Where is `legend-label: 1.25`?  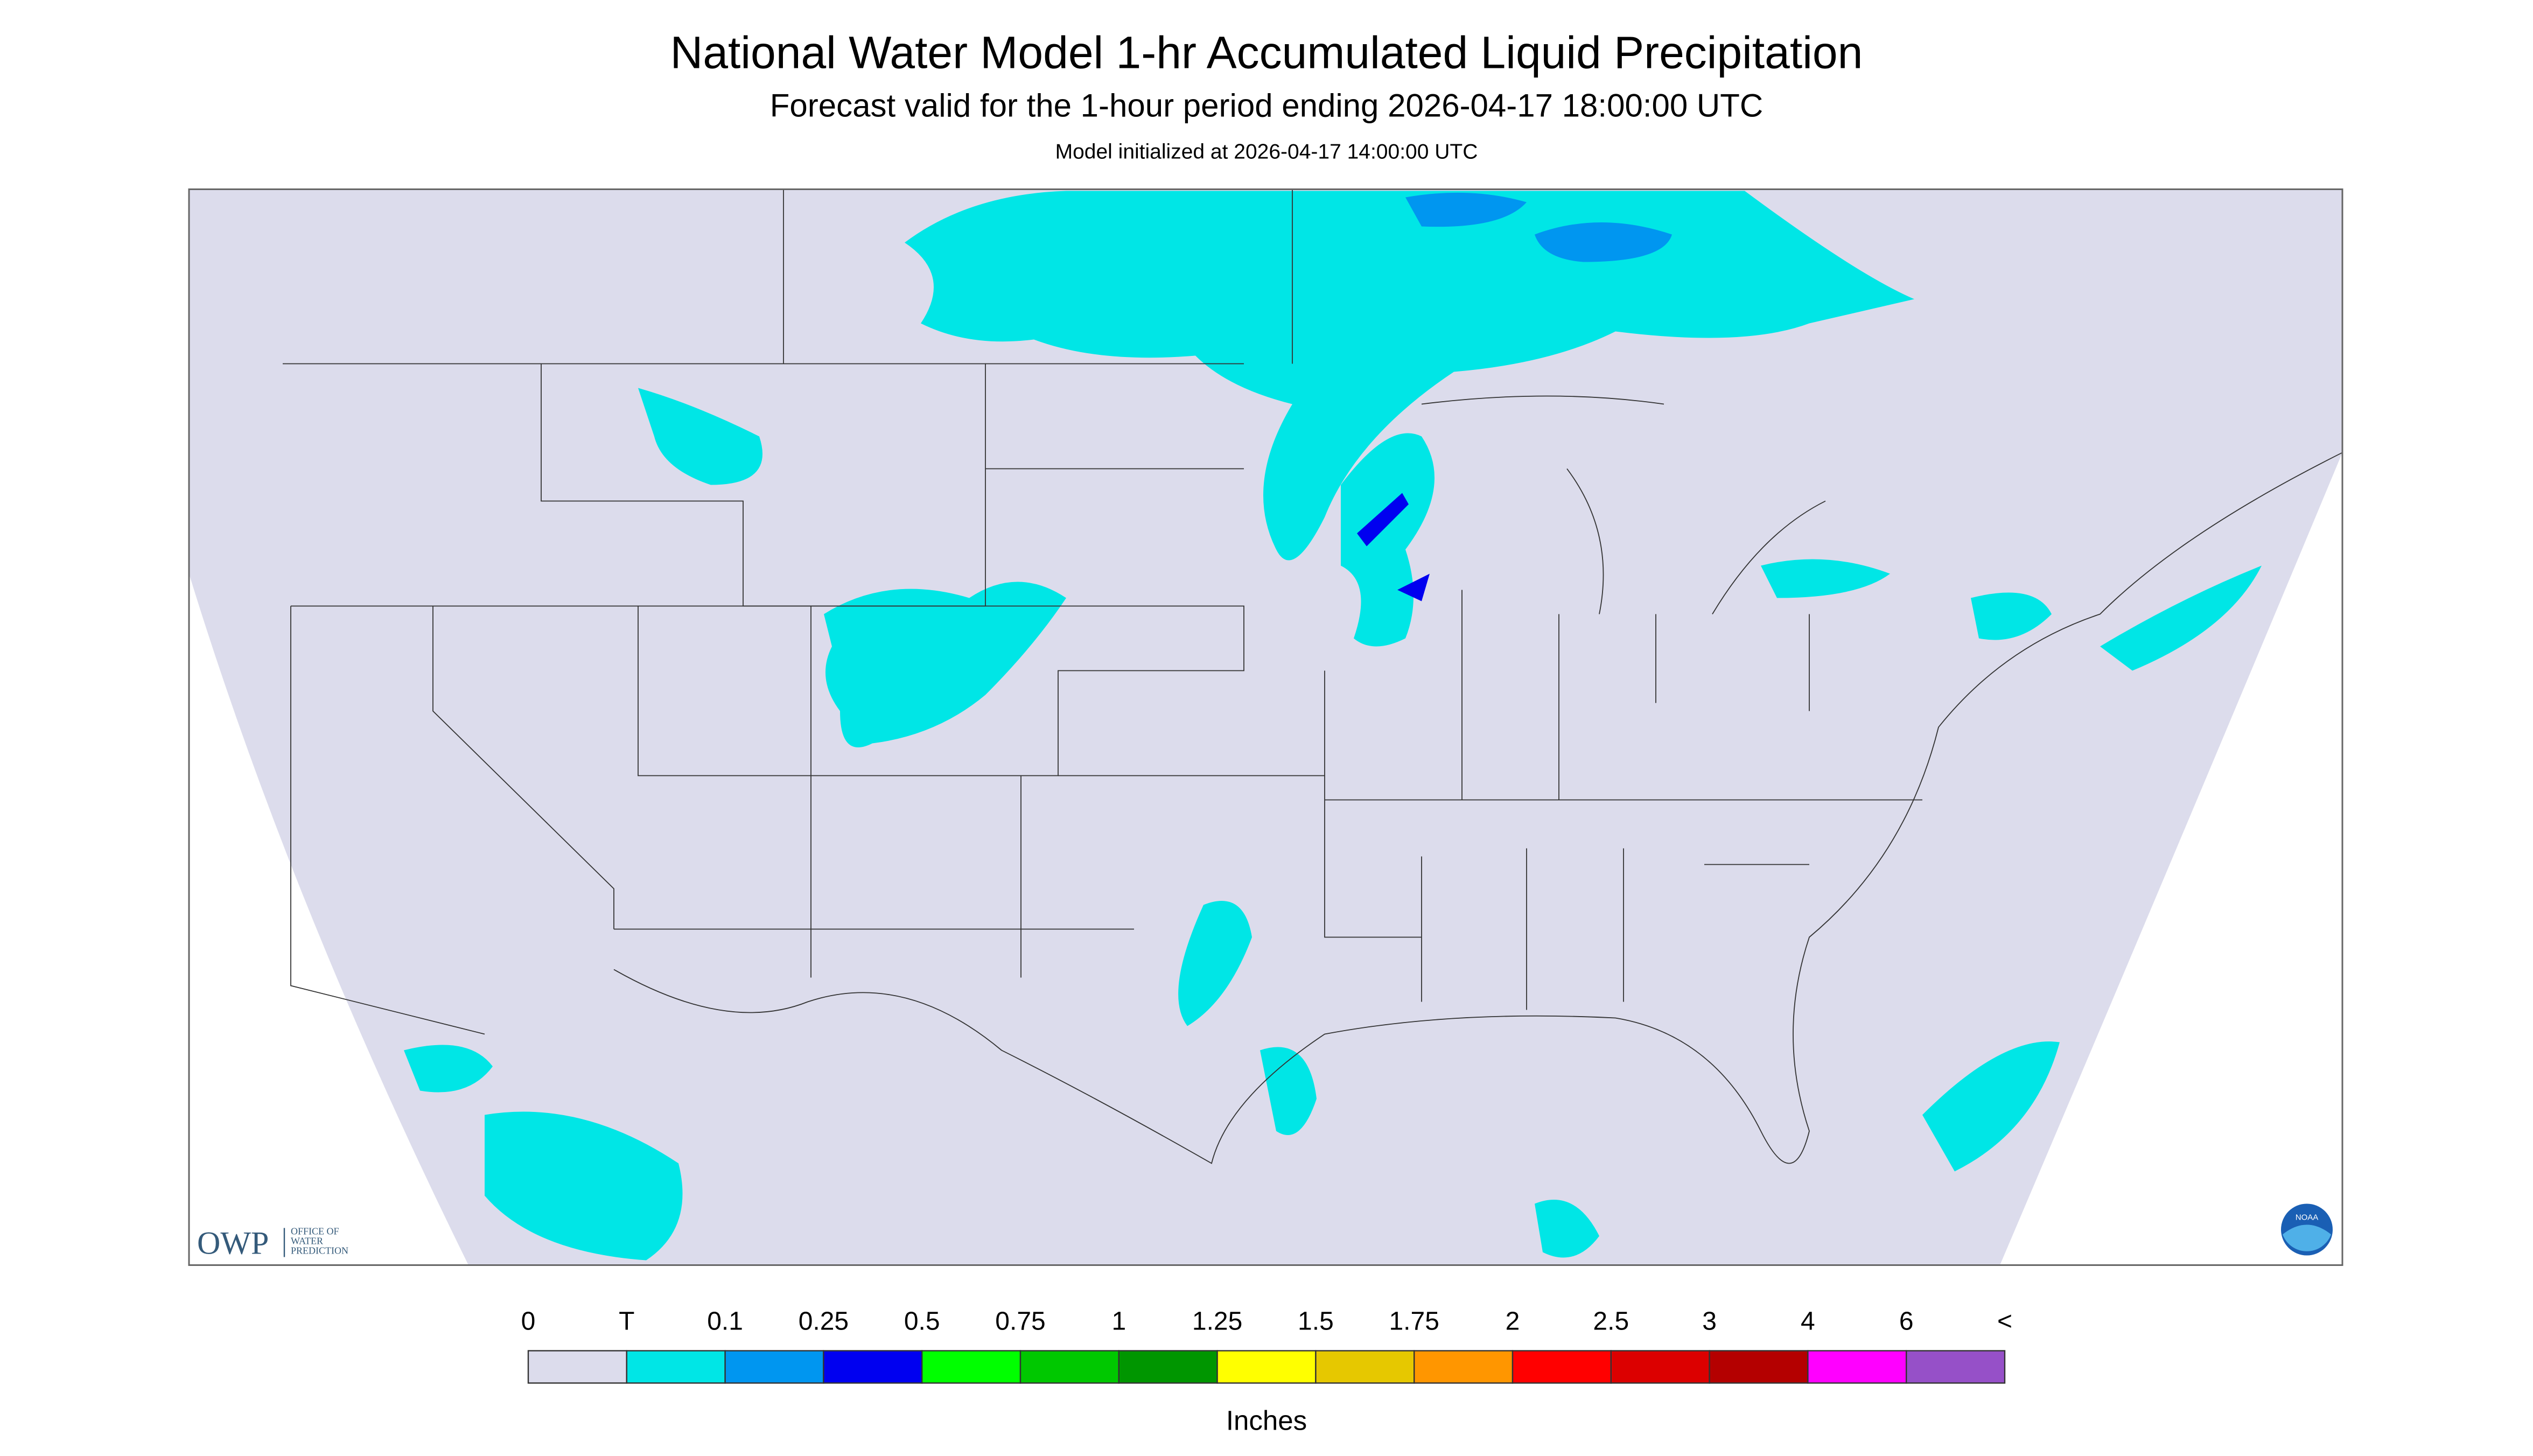
legend-label: 1.25 is located at coordinates (1217, 1321).